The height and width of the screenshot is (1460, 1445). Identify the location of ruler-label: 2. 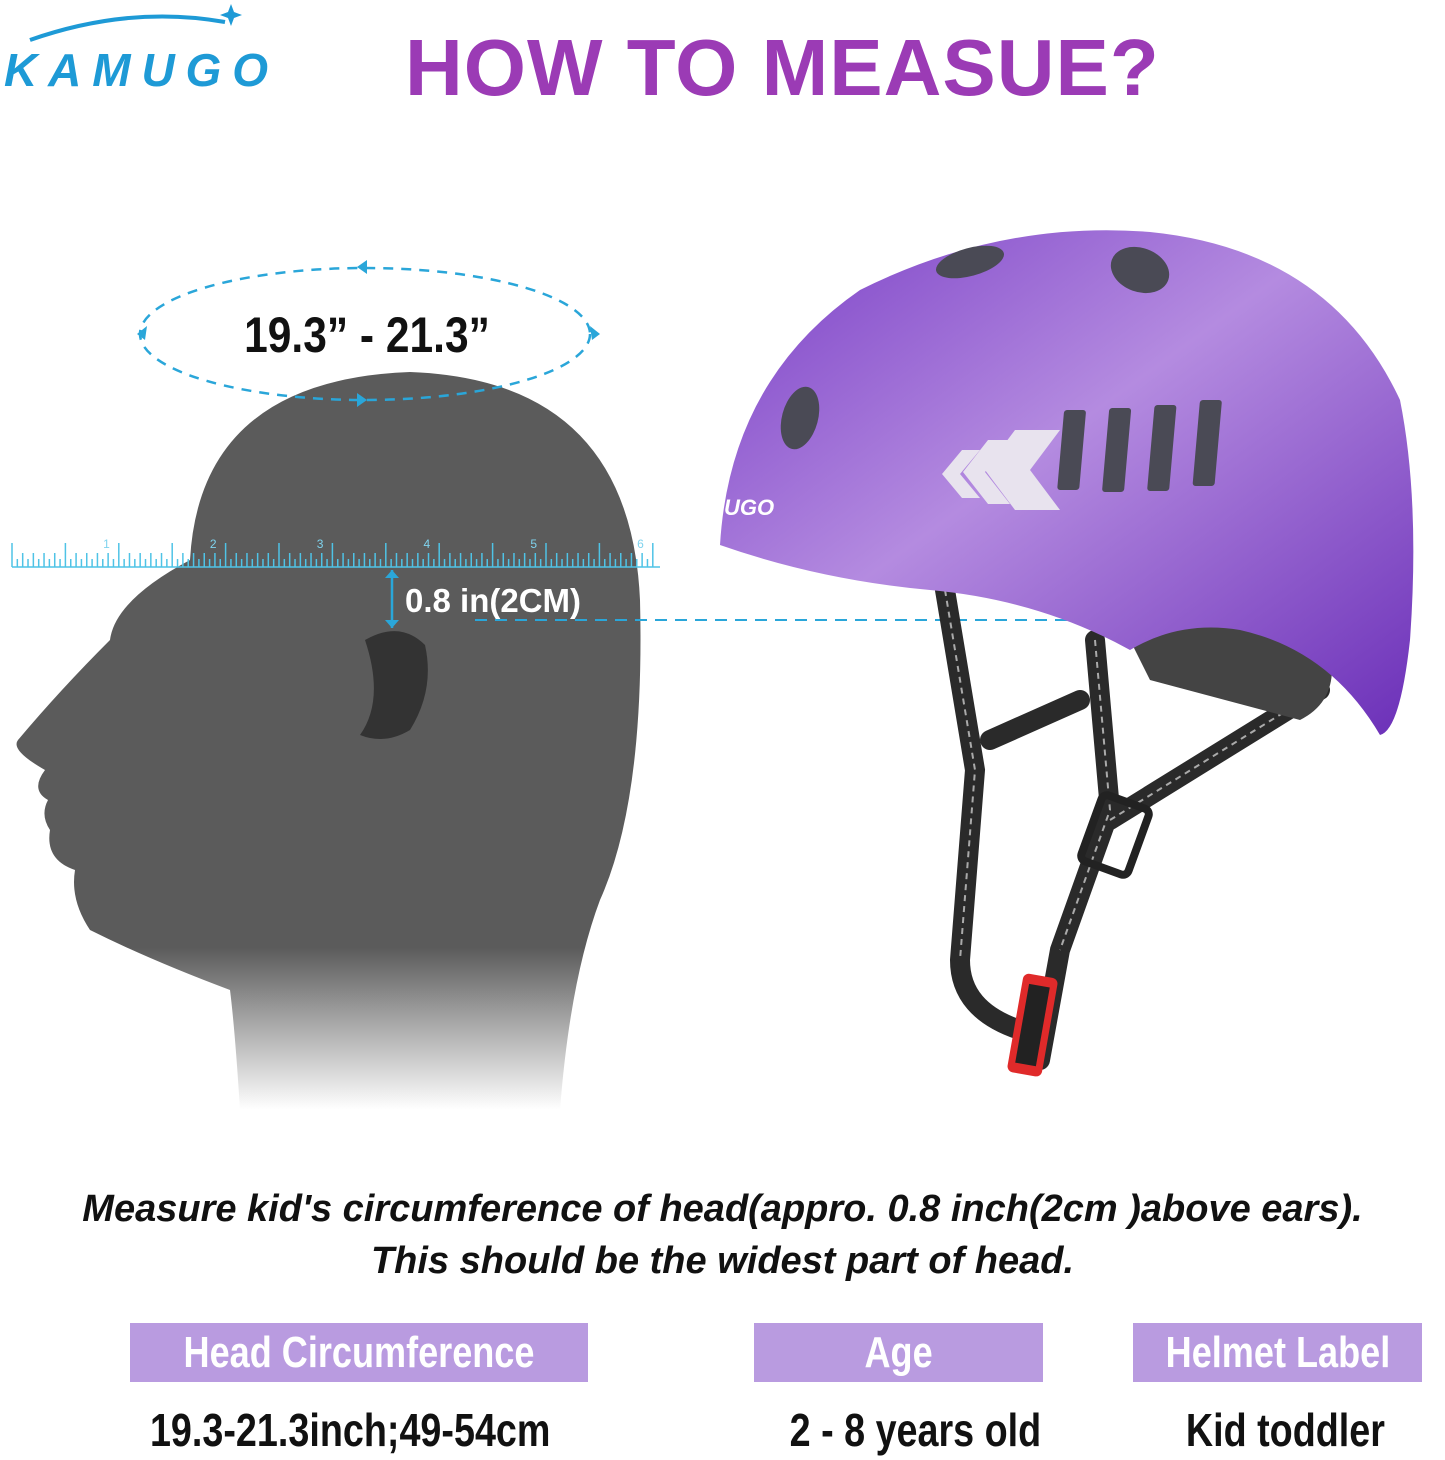
(213, 544).